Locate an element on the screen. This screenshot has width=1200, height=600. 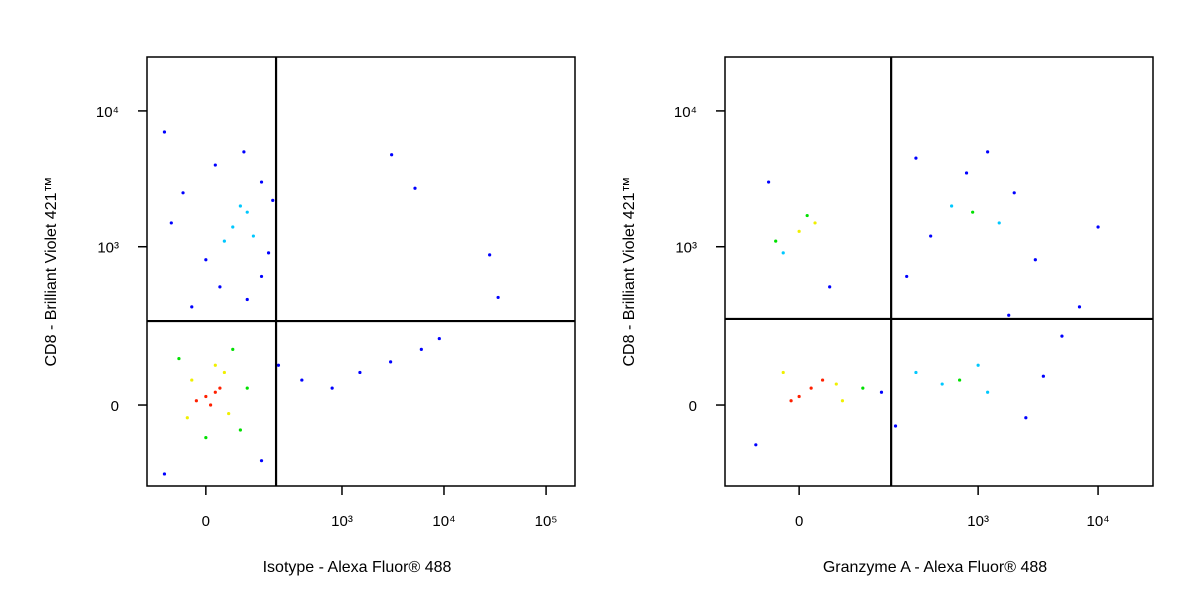
x-tick-label: 10⁵ is located at coordinates (546, 521).